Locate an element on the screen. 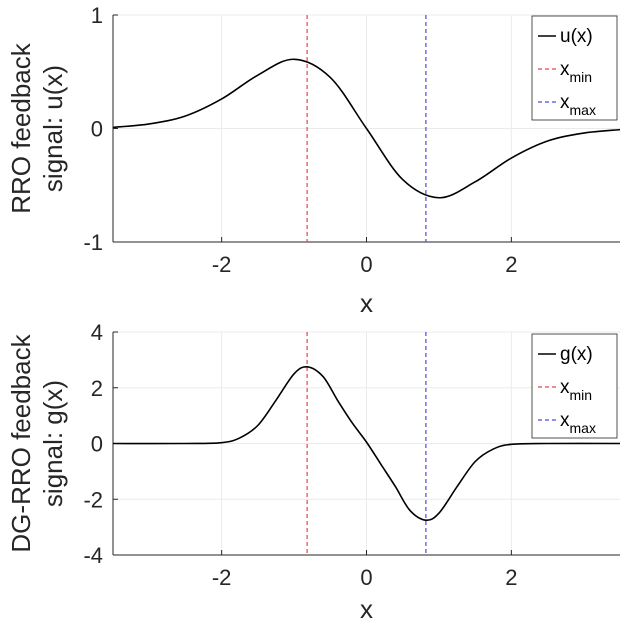  y-tick-label: 2 is located at coordinates (97, 388).